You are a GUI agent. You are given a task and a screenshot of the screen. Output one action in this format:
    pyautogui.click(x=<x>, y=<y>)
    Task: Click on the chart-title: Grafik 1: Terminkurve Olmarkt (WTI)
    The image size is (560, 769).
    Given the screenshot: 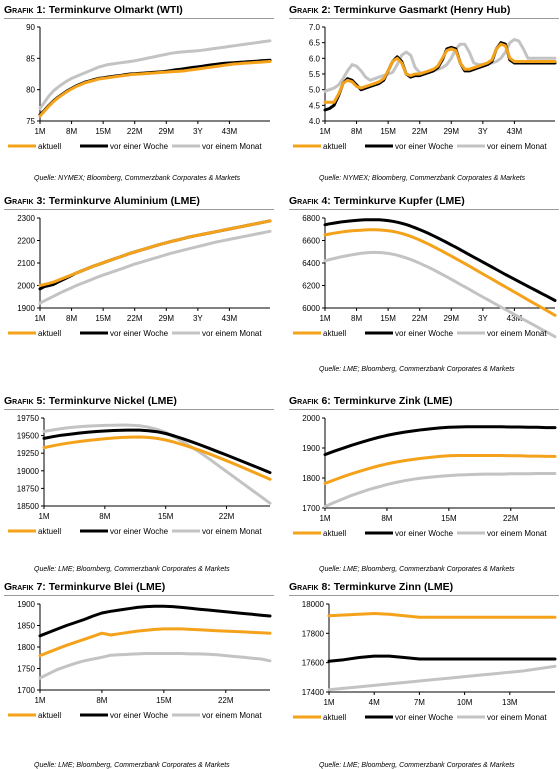 What is the action you would take?
    pyautogui.click(x=139, y=11)
    